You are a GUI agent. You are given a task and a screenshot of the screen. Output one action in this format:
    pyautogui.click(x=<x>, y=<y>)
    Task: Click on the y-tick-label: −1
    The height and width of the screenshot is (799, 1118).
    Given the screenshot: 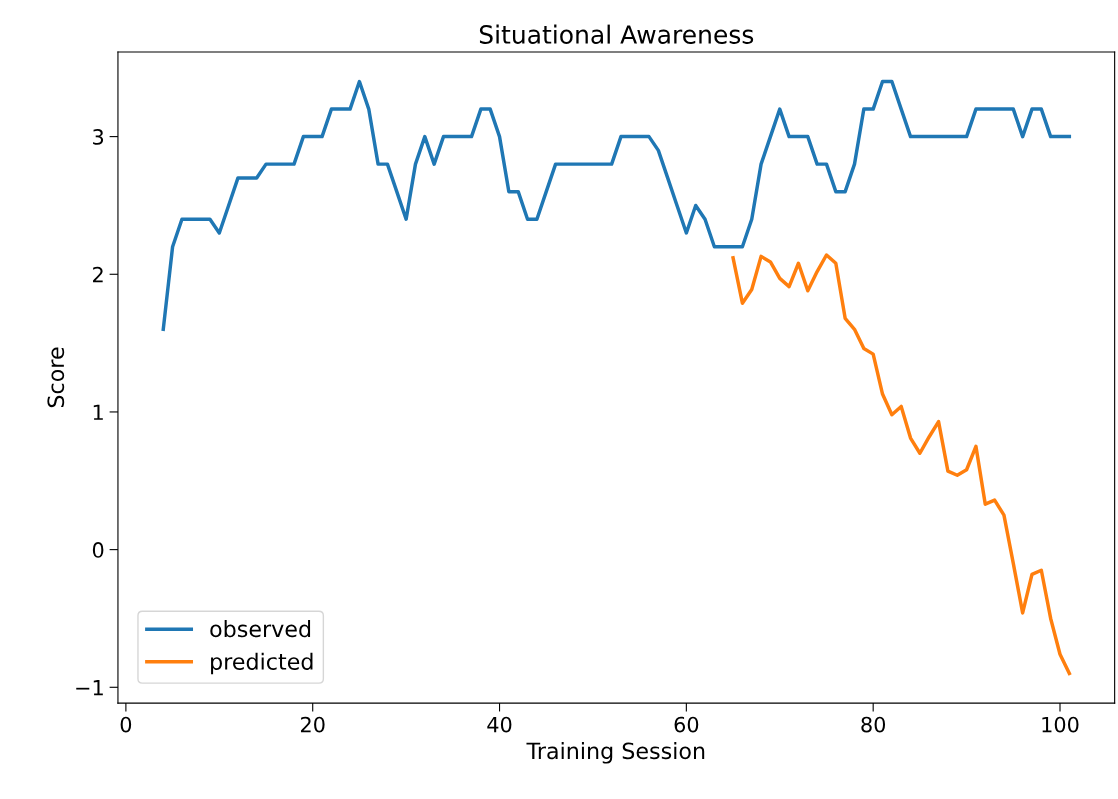 What is the action you would take?
    pyautogui.click(x=89, y=688)
    